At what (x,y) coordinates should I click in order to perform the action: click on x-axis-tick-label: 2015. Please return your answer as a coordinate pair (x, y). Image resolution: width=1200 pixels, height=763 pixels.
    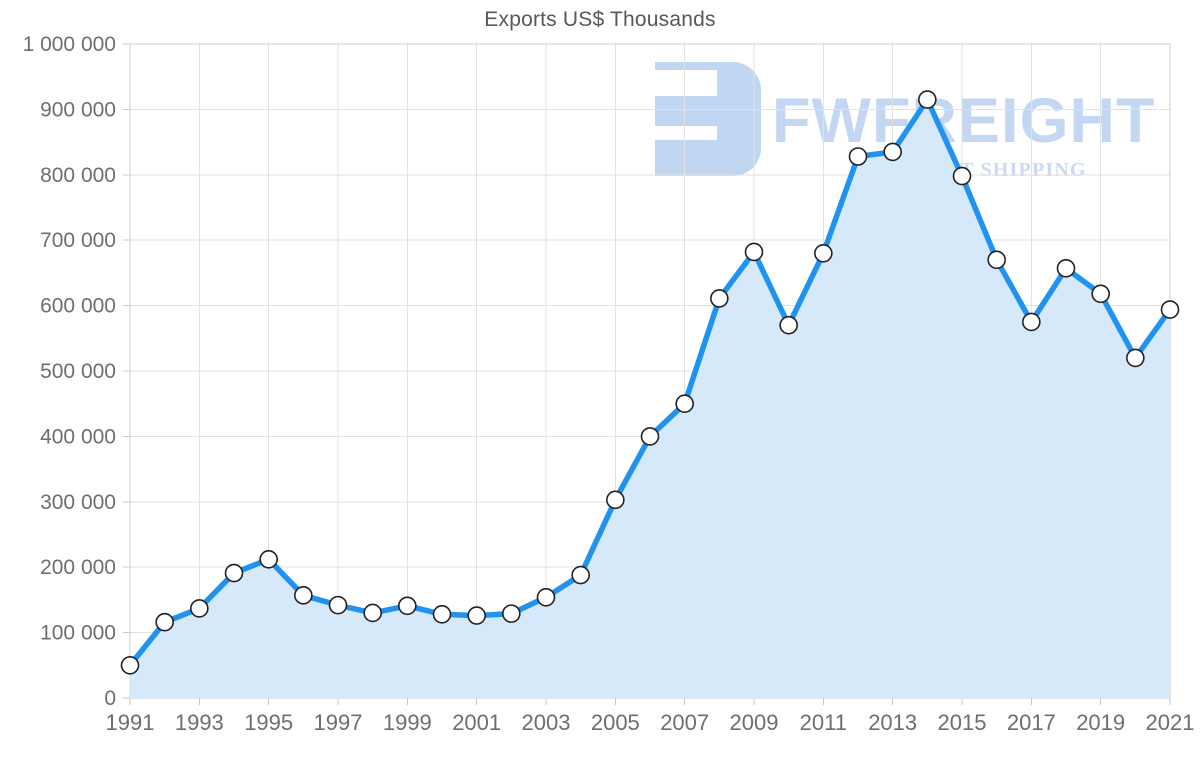
    Looking at the image, I should click on (962, 722).